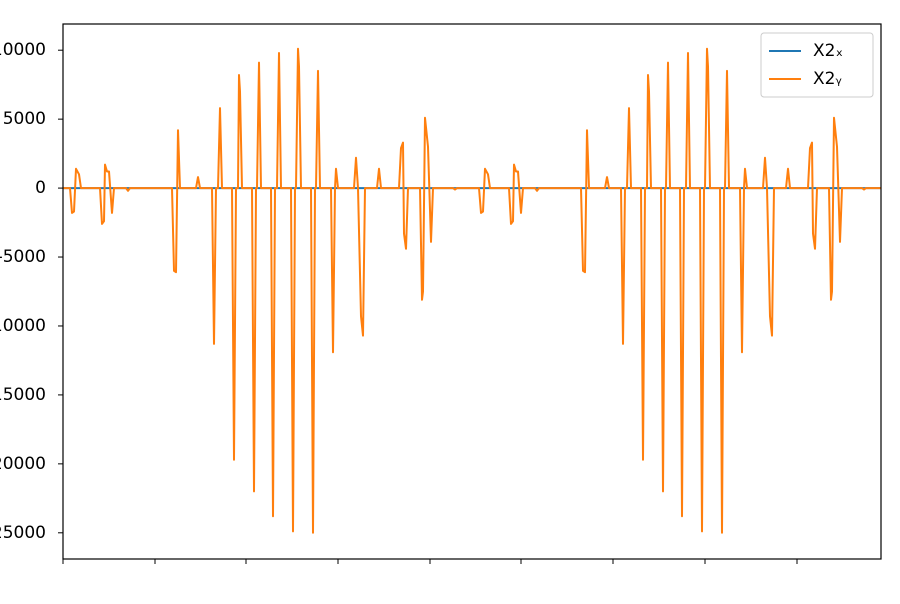  What do you see at coordinates (23, 464) in the screenshot?
I see `y-tick-label: -20000` at bounding box center [23, 464].